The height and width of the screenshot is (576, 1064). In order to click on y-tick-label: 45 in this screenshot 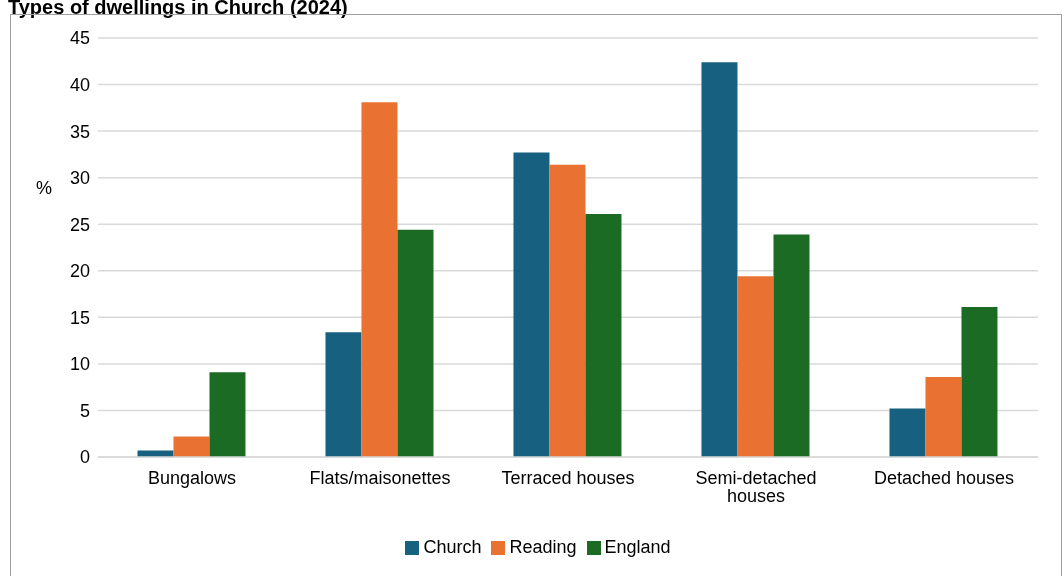, I will do `click(79, 38)`.